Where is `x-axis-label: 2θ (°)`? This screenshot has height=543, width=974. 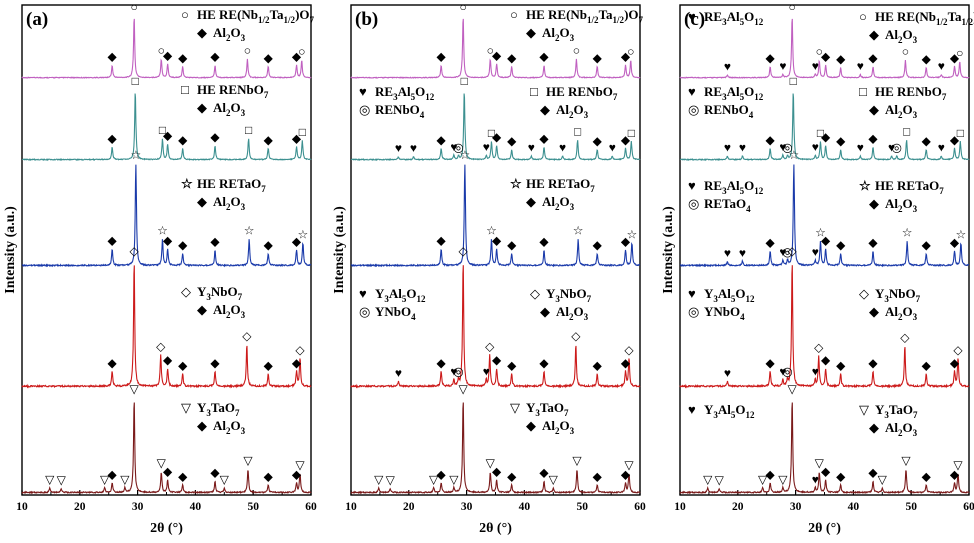 x-axis-label: 2θ (°) is located at coordinates (495, 528).